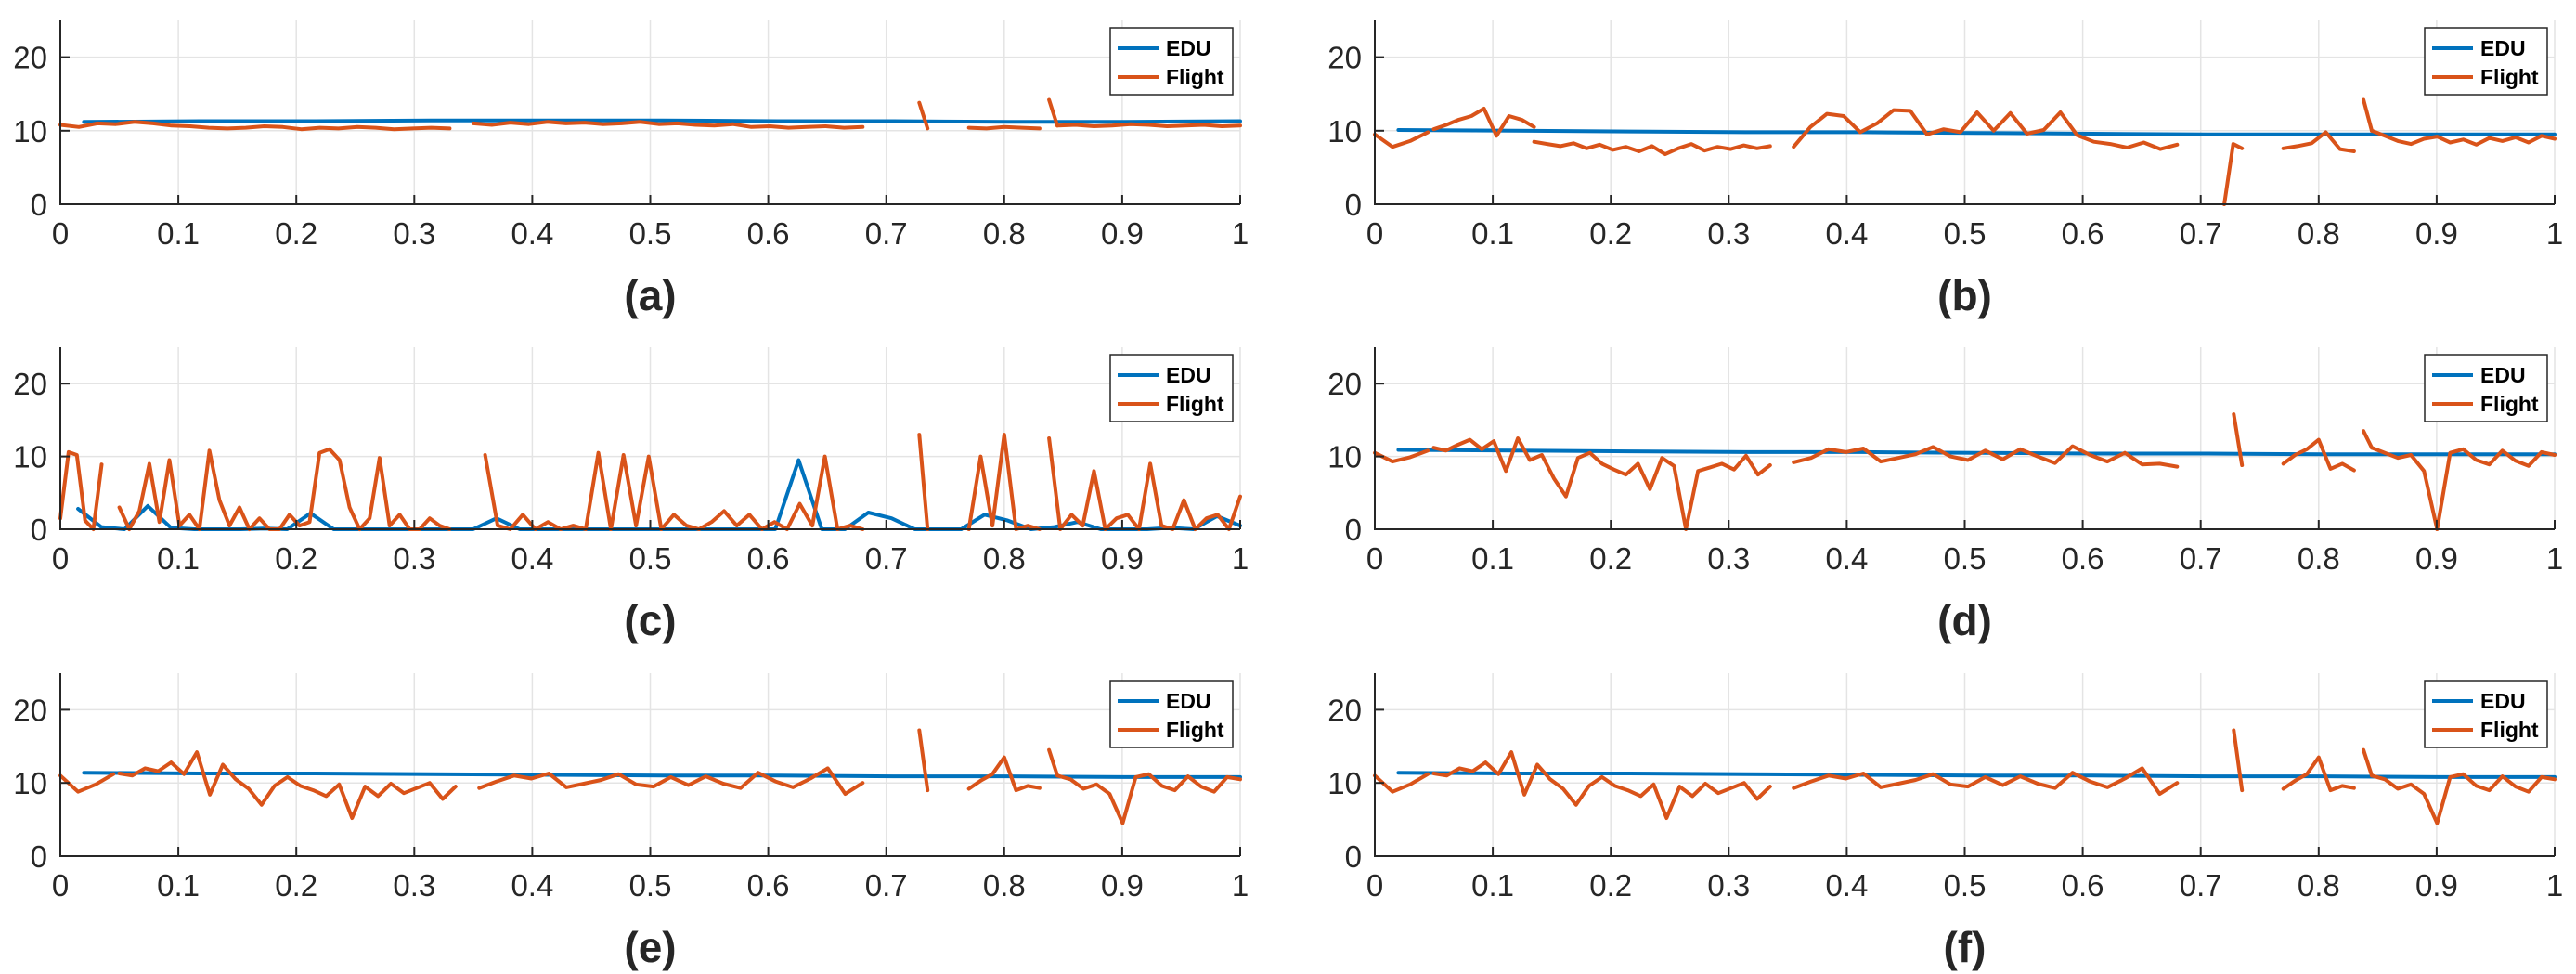 This screenshot has width=2576, height=974. Describe the element at coordinates (650, 947) in the screenshot. I see `subplot-label: (e)` at that location.